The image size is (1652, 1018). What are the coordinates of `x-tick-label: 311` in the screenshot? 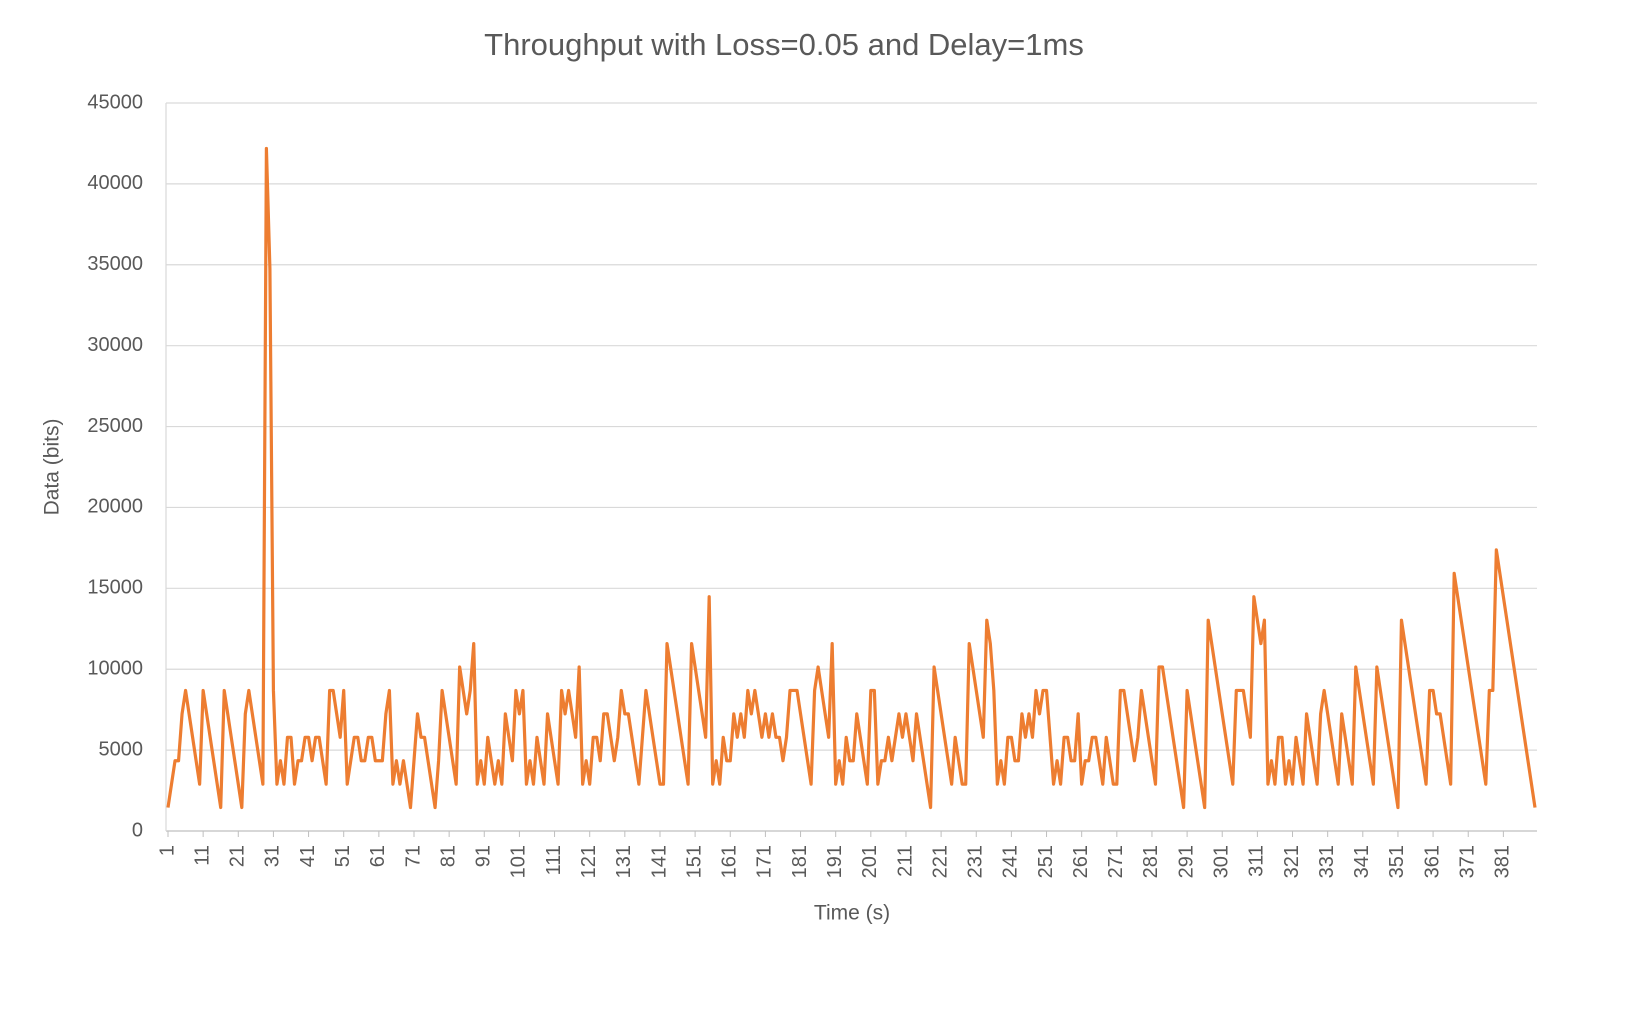 It's located at (1257, 861).